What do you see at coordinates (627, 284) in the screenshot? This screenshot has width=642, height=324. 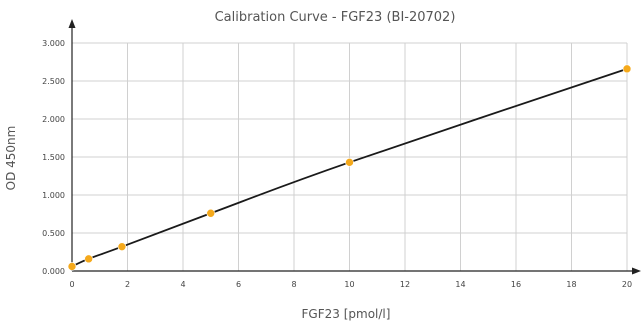 I see `x-tick-label: 20` at bounding box center [627, 284].